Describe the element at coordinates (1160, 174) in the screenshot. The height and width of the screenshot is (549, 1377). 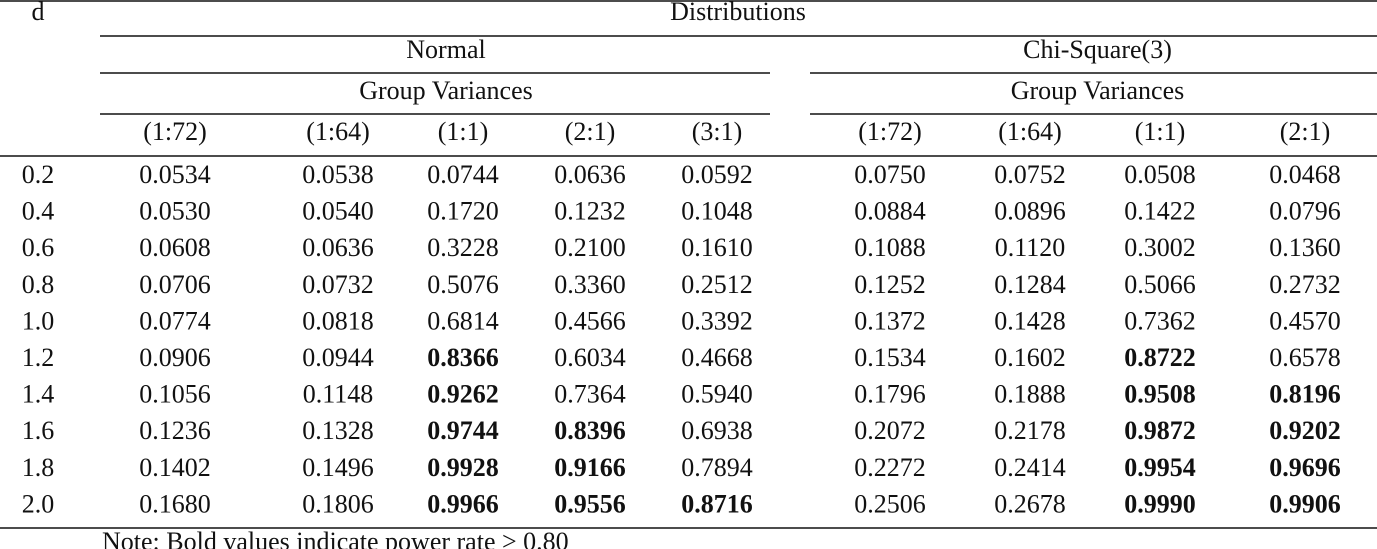
I see `cell: 0.0508` at that location.